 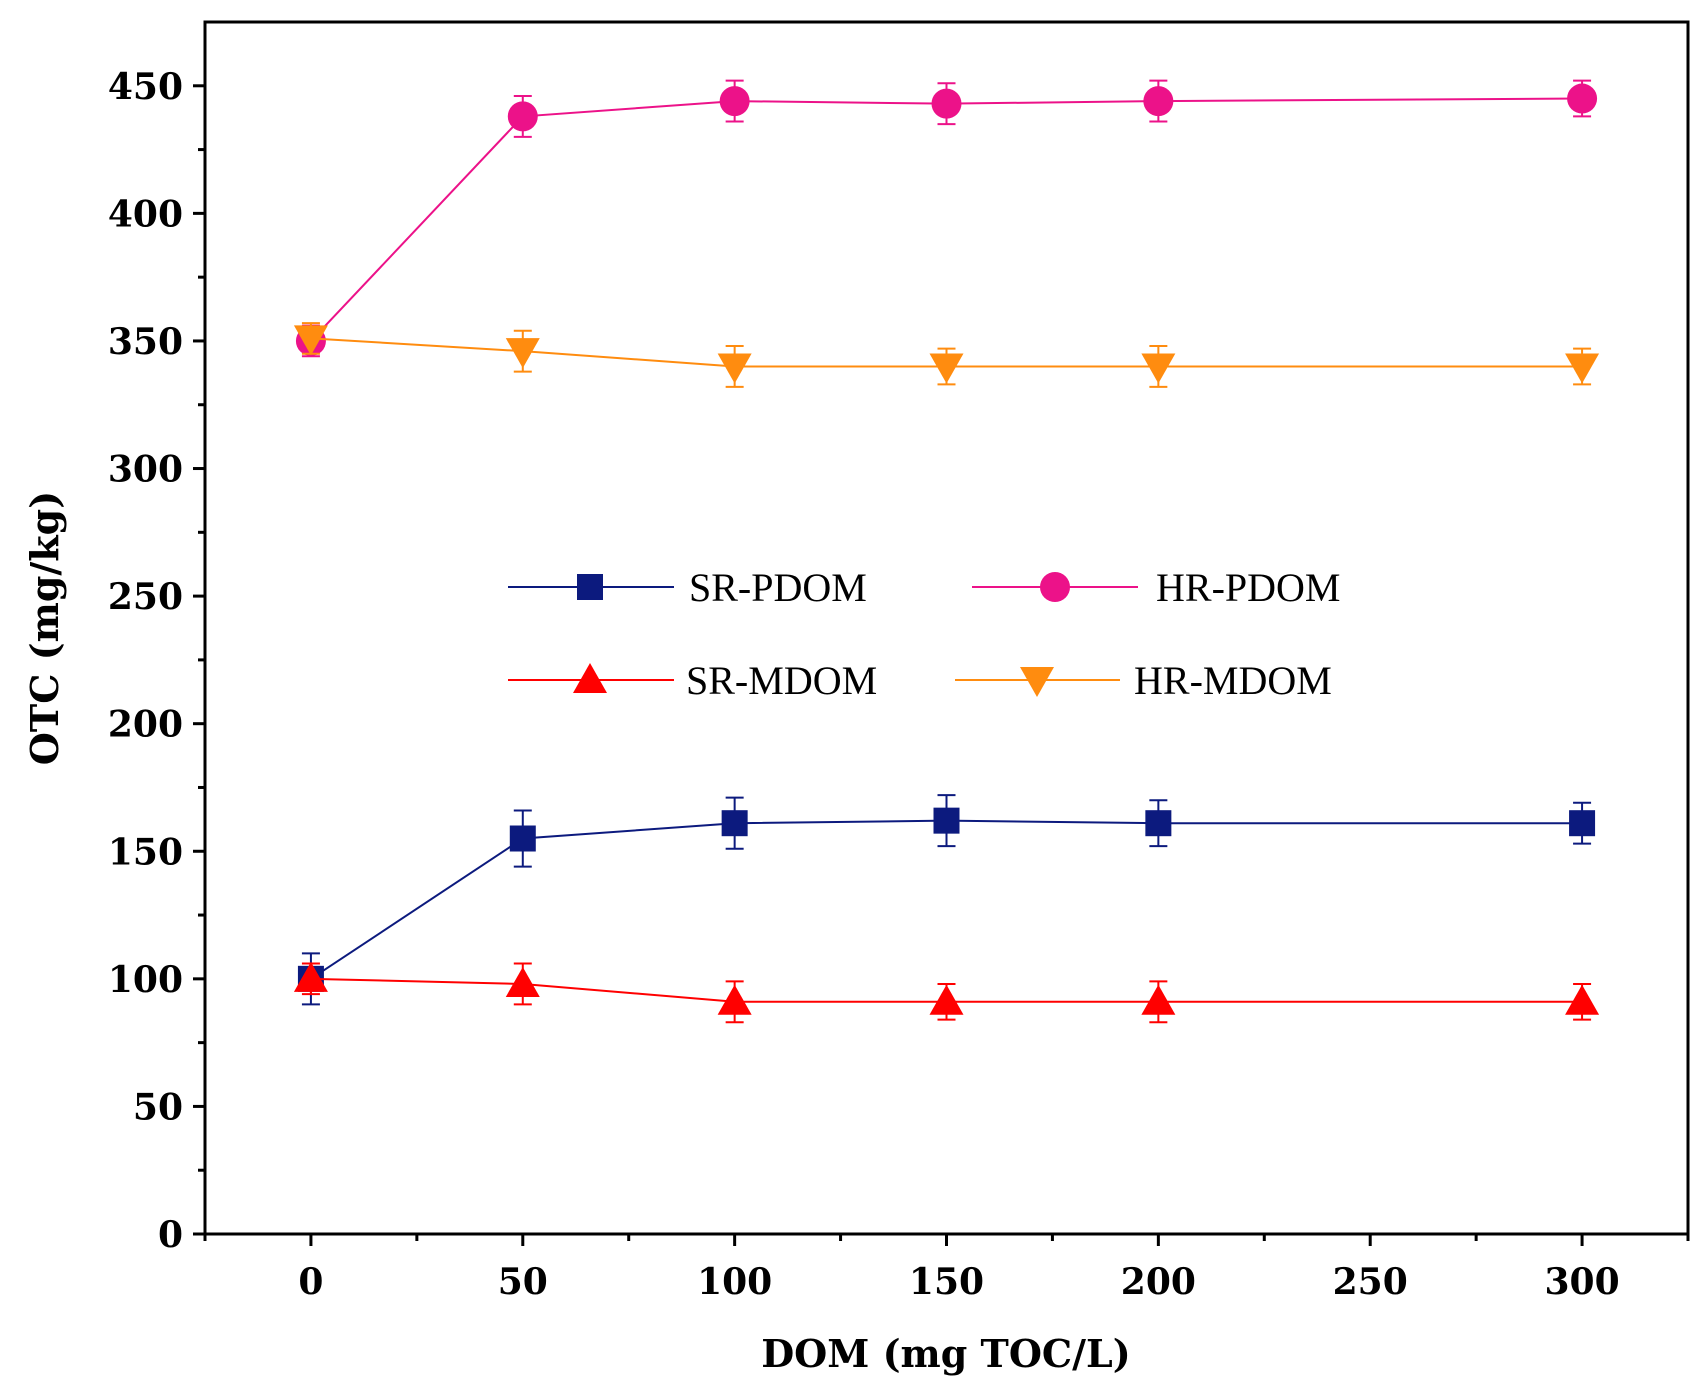 I want to click on legend-label: HR-MDOM, so click(x=1233, y=680).